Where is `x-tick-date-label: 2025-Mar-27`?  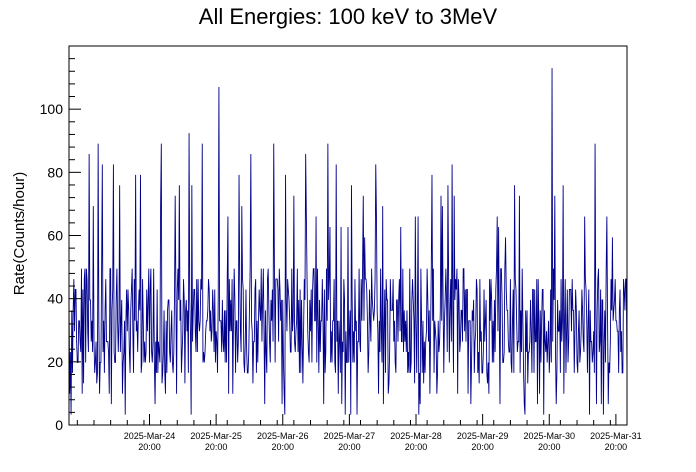 x-tick-date-label: 2025-Mar-27 is located at coordinates (350, 436).